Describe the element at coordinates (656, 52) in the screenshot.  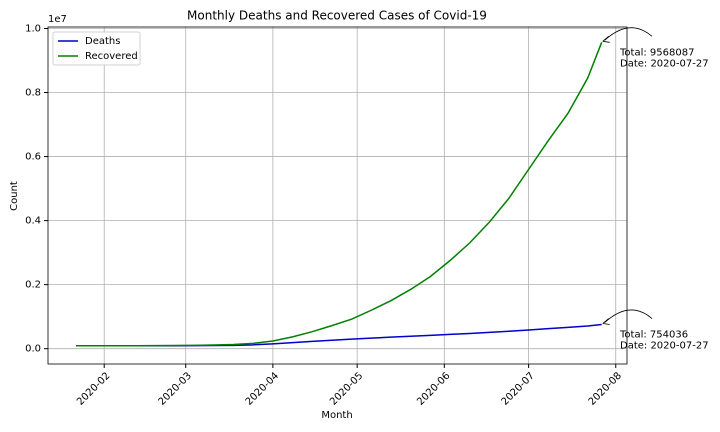
I see `annotation-text: Total: 9568087` at that location.